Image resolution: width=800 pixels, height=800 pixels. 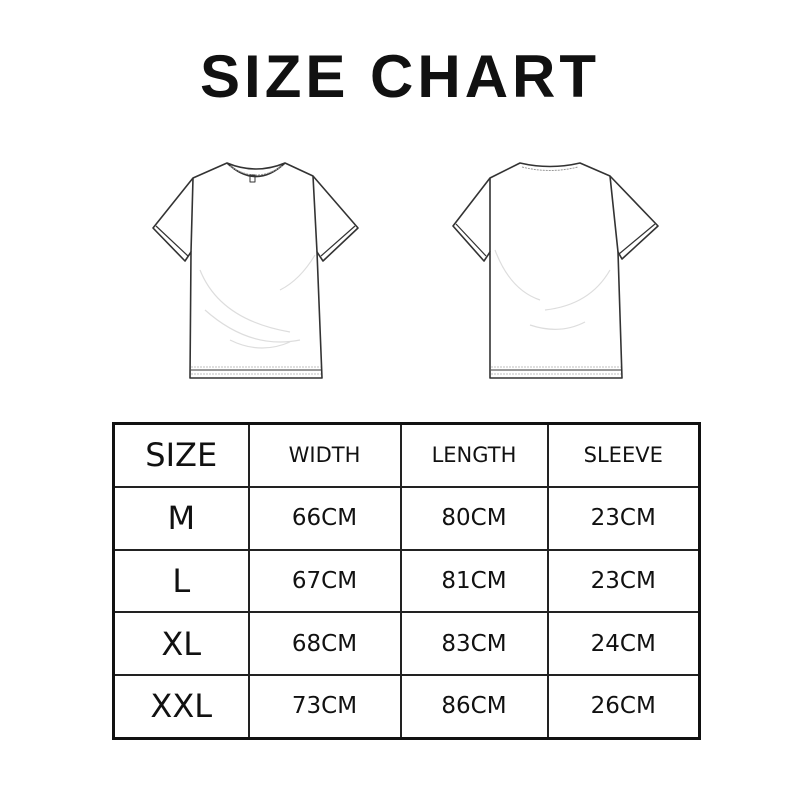 What do you see at coordinates (324, 455) in the screenshot?
I see `header-width: WIDTH` at bounding box center [324, 455].